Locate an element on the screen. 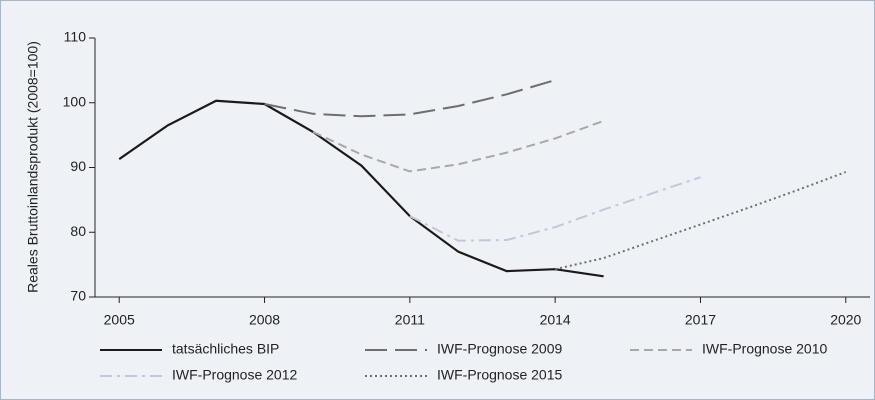 The height and width of the screenshot is (400, 875). y-tick-label: 110 is located at coordinates (75, 37).